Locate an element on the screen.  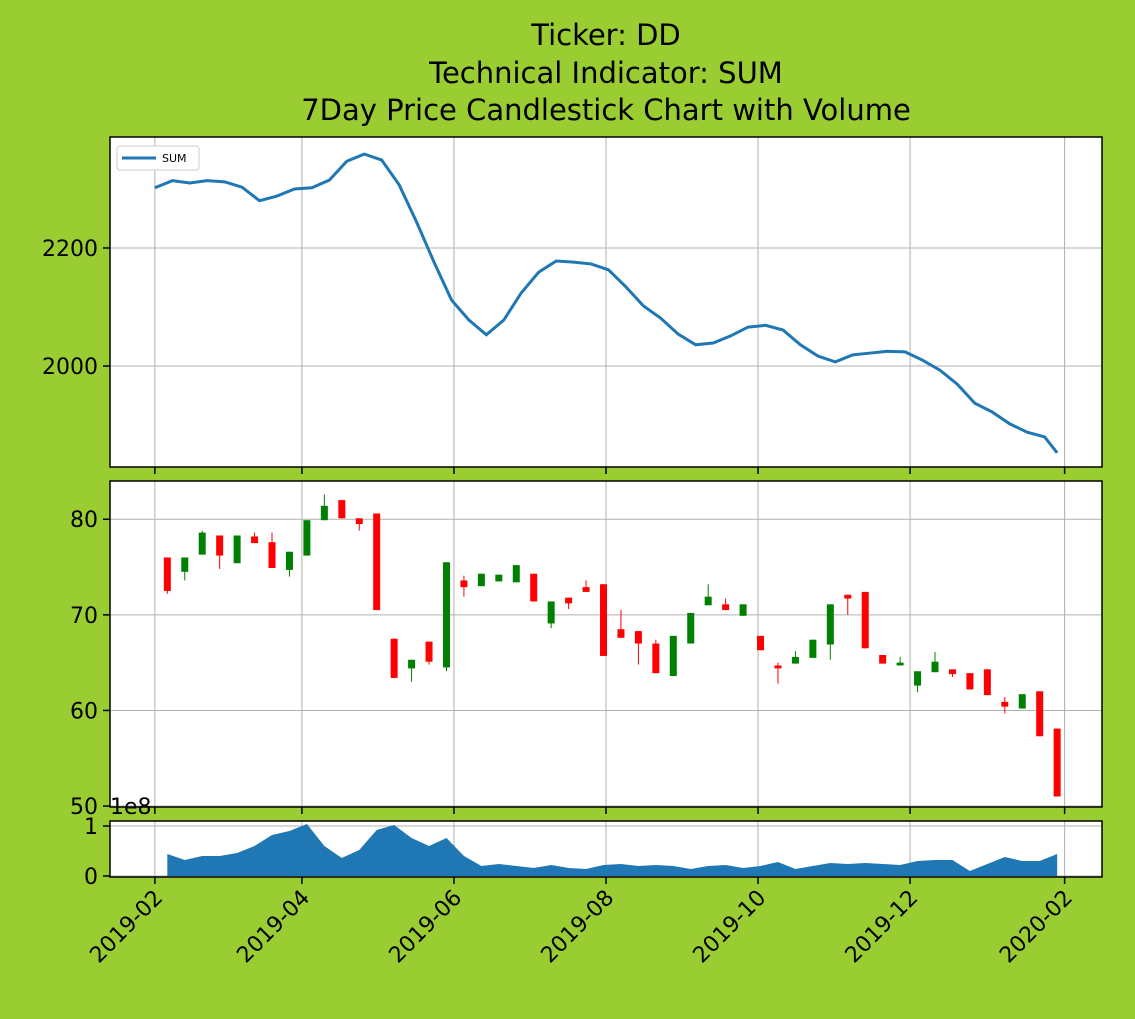
chart-title: Ticker: DD is located at coordinates (605, 35).